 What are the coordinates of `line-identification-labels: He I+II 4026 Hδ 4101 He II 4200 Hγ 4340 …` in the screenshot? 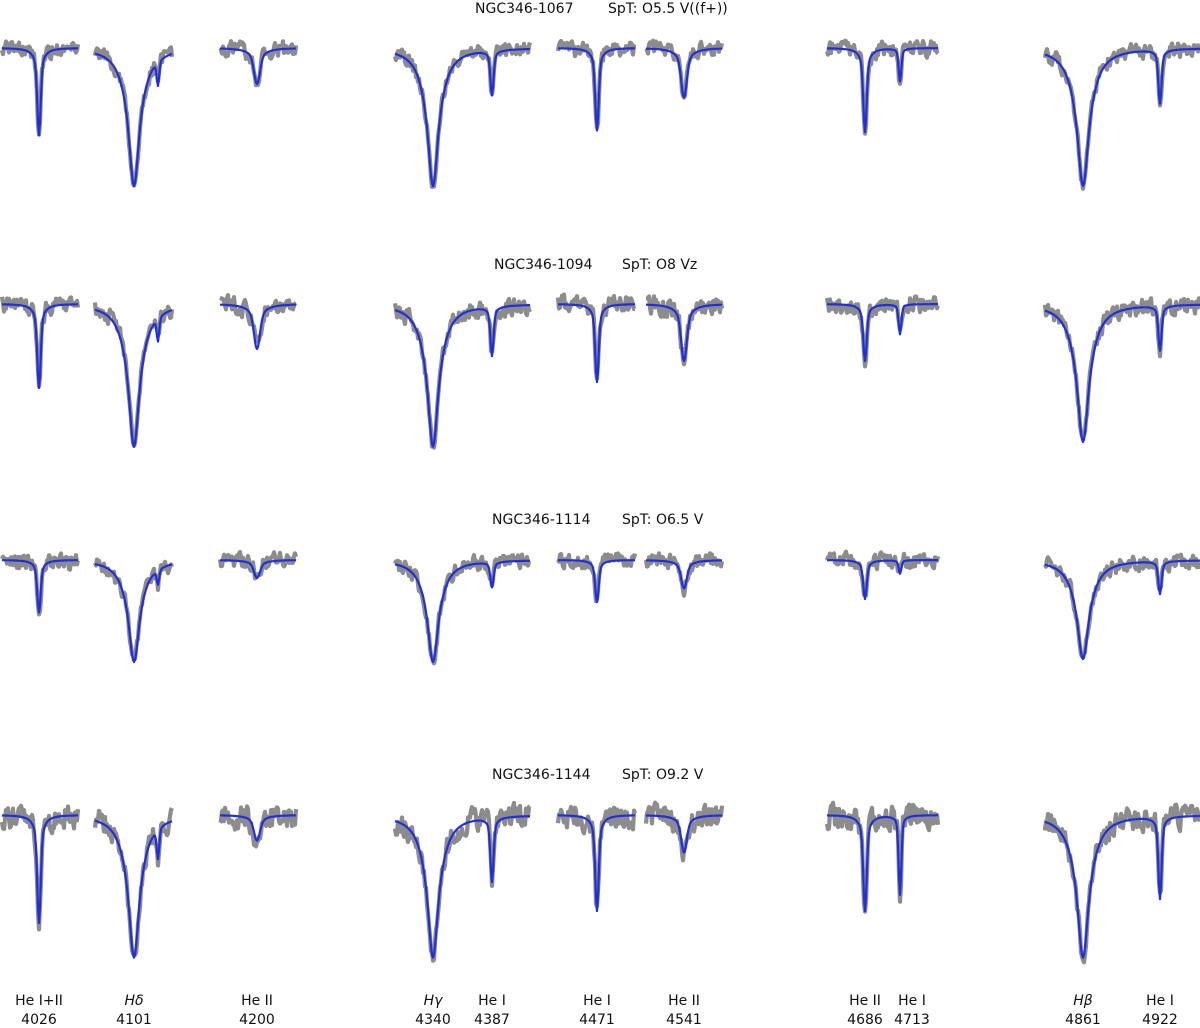 It's located at (596, 1010).